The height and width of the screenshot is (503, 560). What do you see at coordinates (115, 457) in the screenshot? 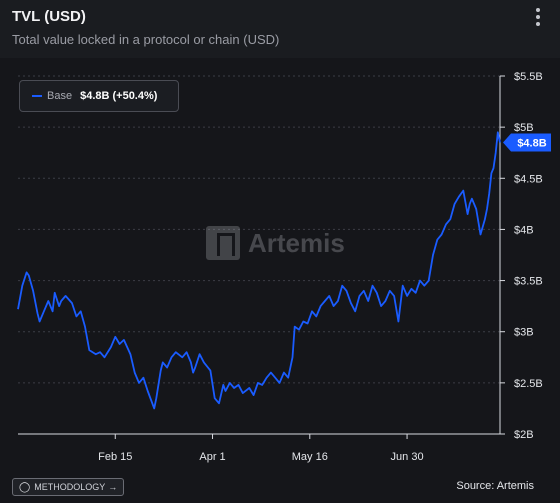
I see `x-tick-label: Feb 15` at bounding box center [115, 457].